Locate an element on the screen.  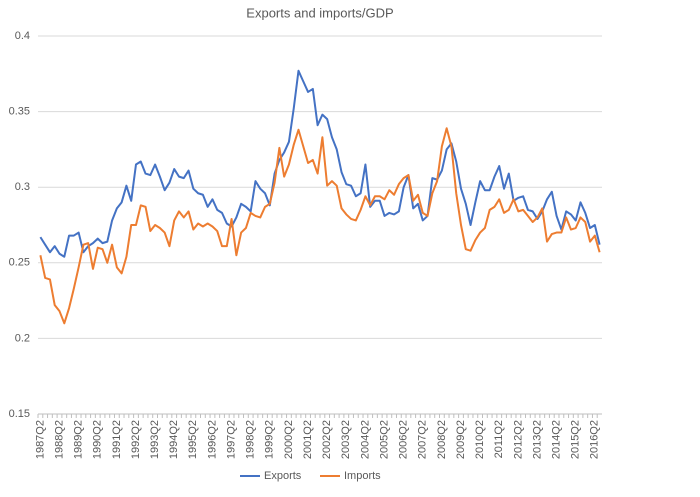
x-tick-label: 2005Q2 is located at coordinates (384, 439).